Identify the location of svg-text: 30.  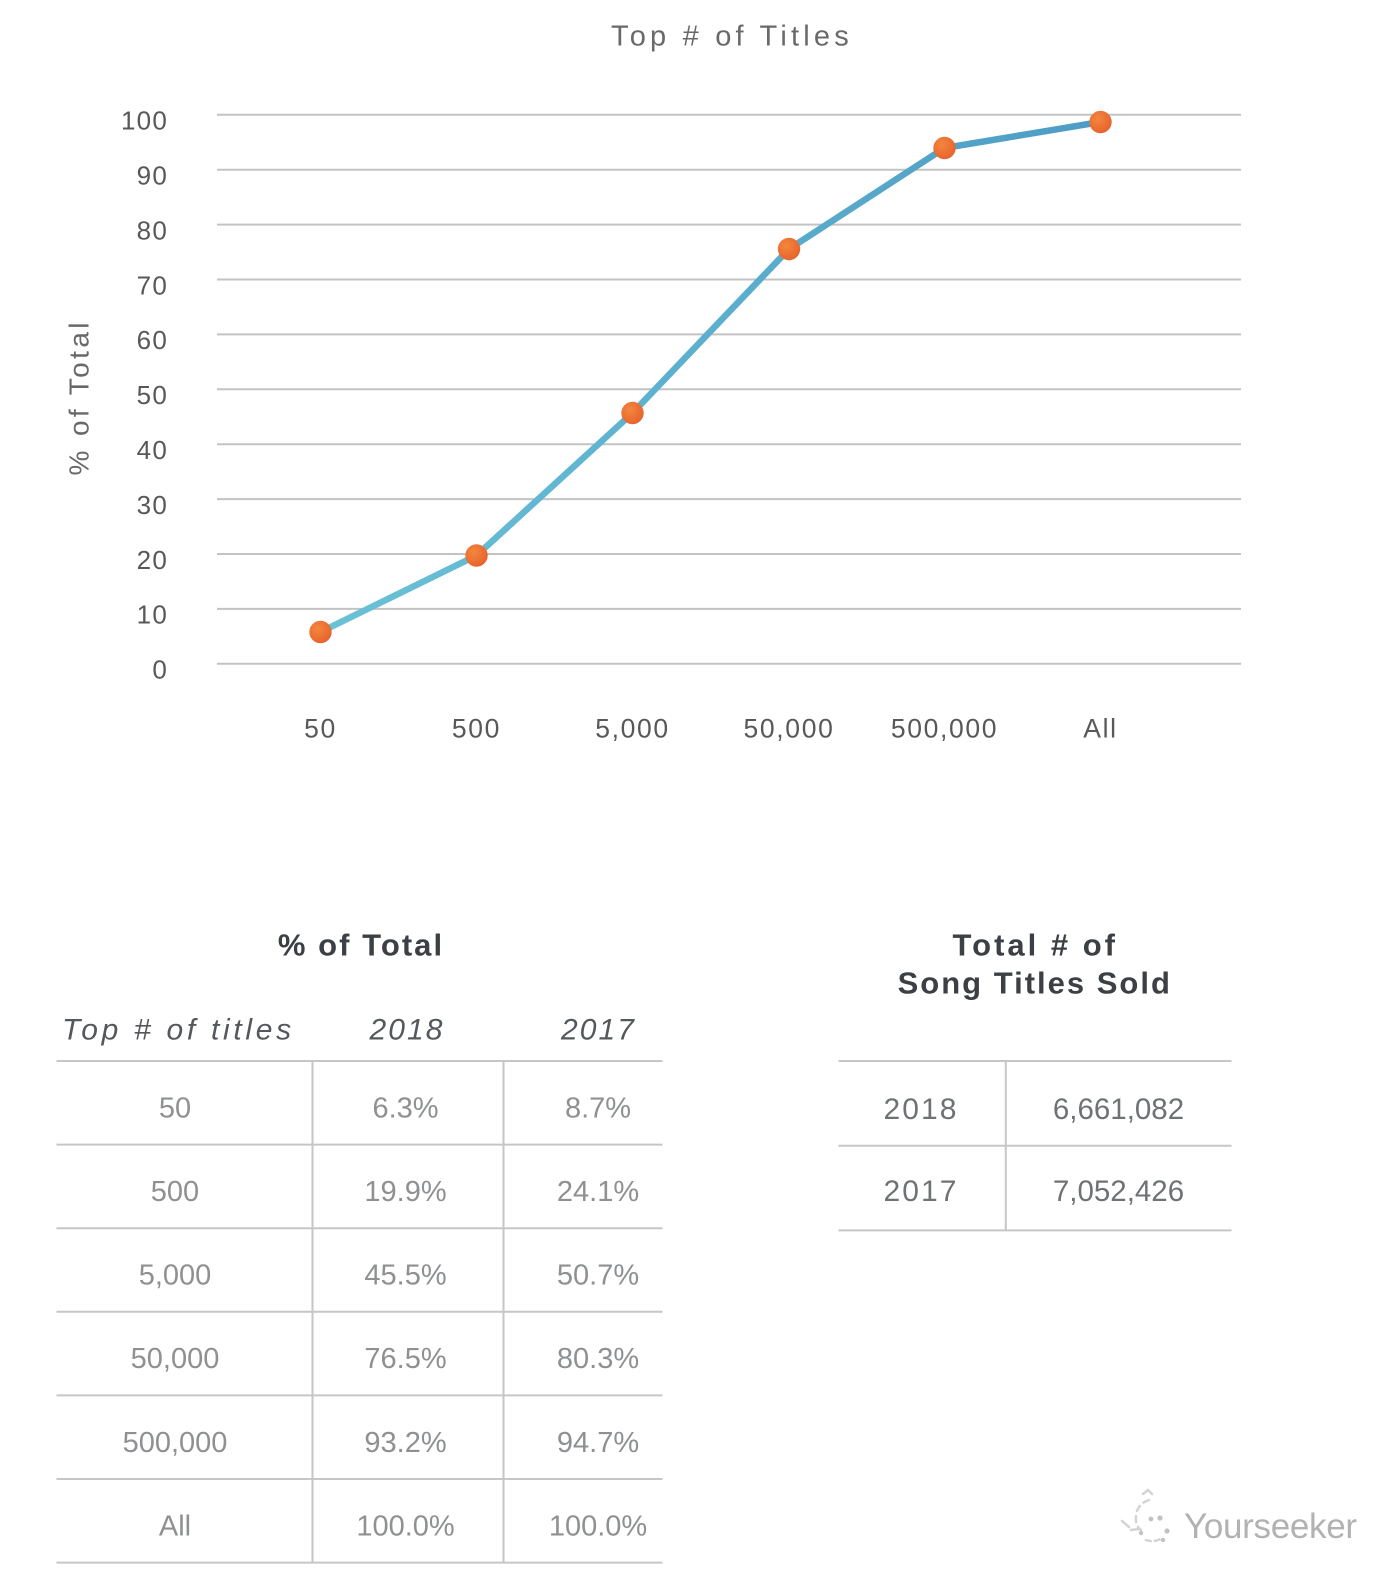
(152, 505).